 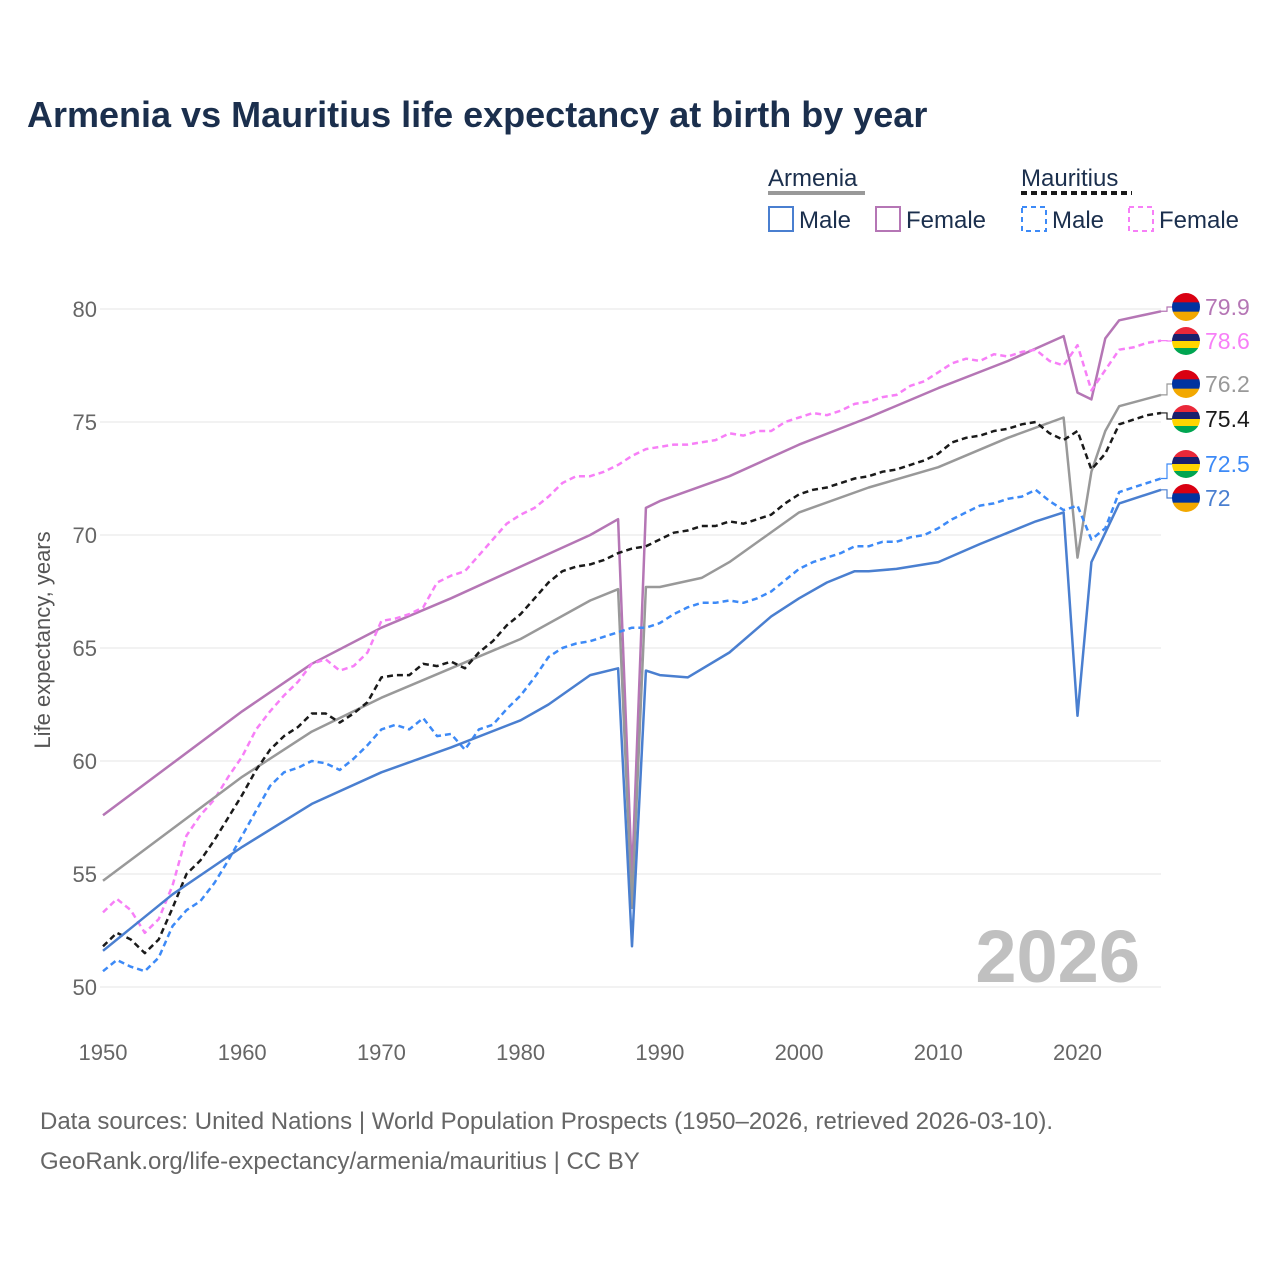 What do you see at coordinates (242, 1052) in the screenshot?
I see `x-tick-label: 1960` at bounding box center [242, 1052].